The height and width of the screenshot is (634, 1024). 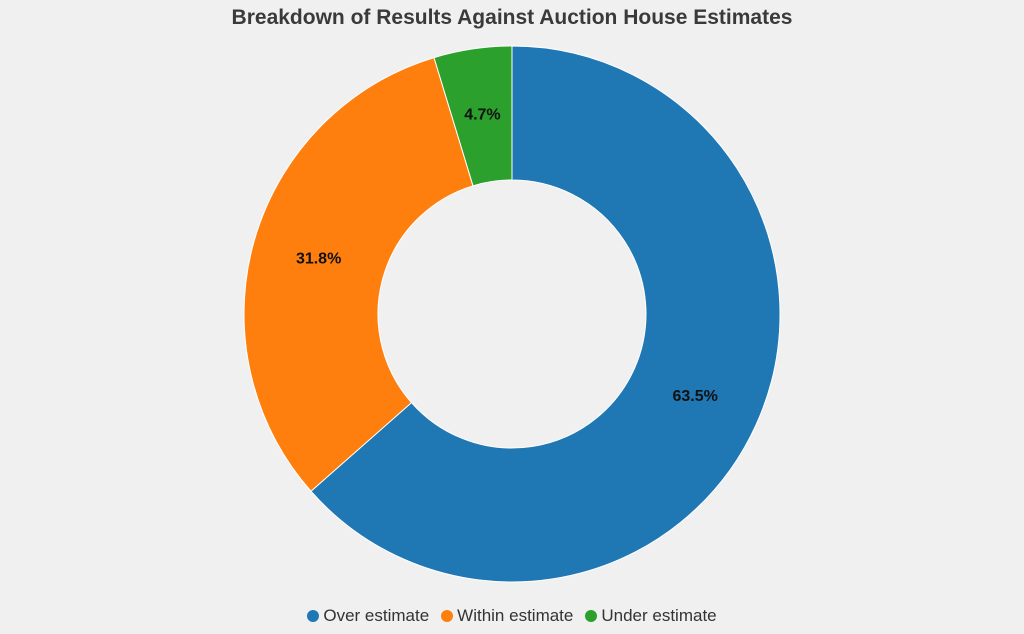 I want to click on slice-label-over-estimate: 63.5%, so click(x=695, y=396).